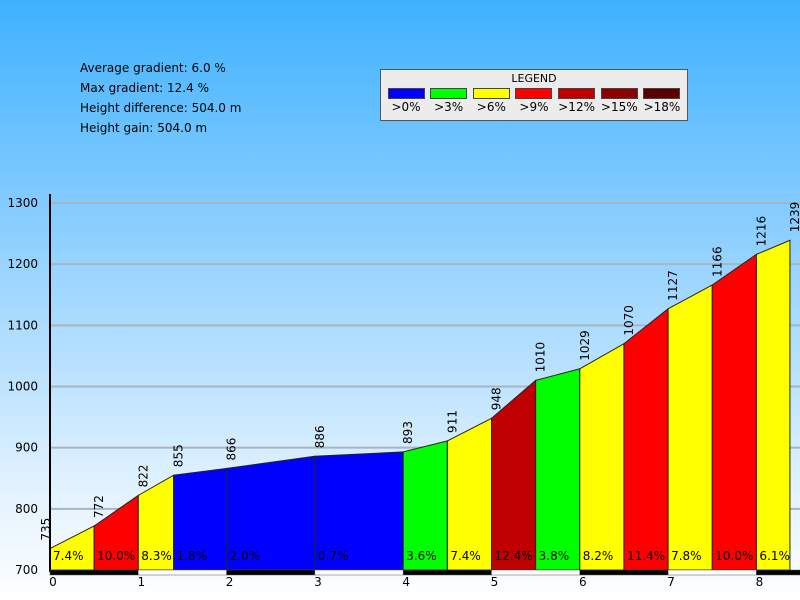  Describe the element at coordinates (794, 217) in the screenshot. I see `elevation-label: 1239` at that location.